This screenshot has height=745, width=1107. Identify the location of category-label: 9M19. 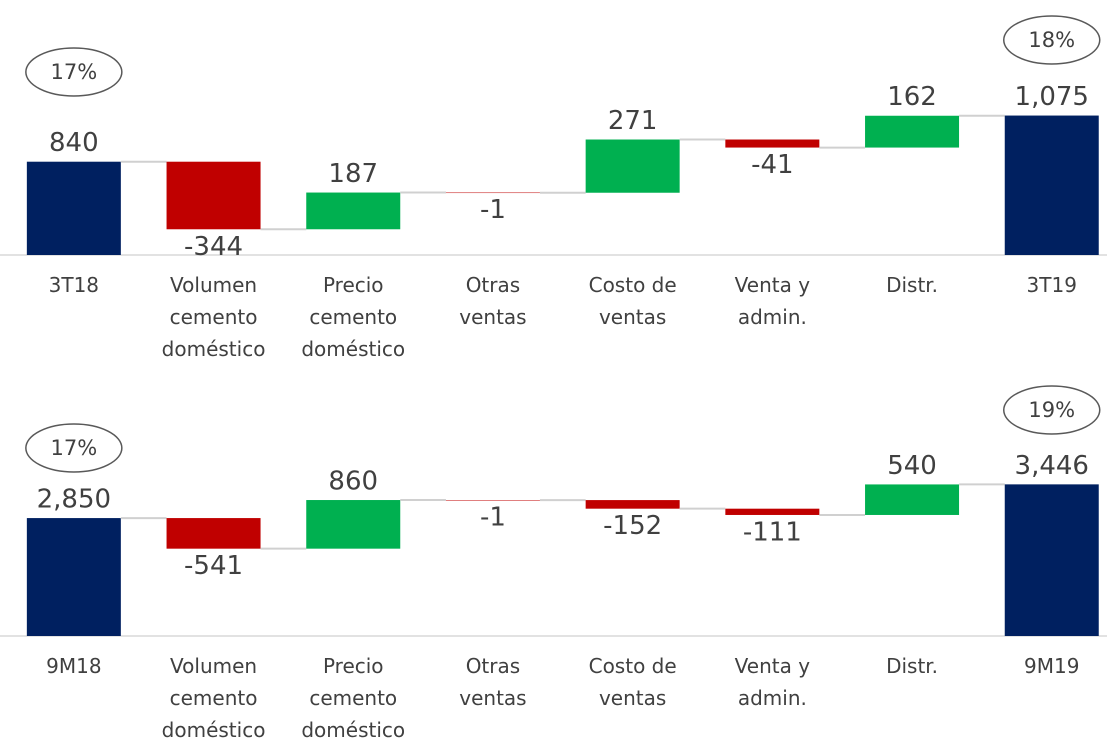
(1052, 666).